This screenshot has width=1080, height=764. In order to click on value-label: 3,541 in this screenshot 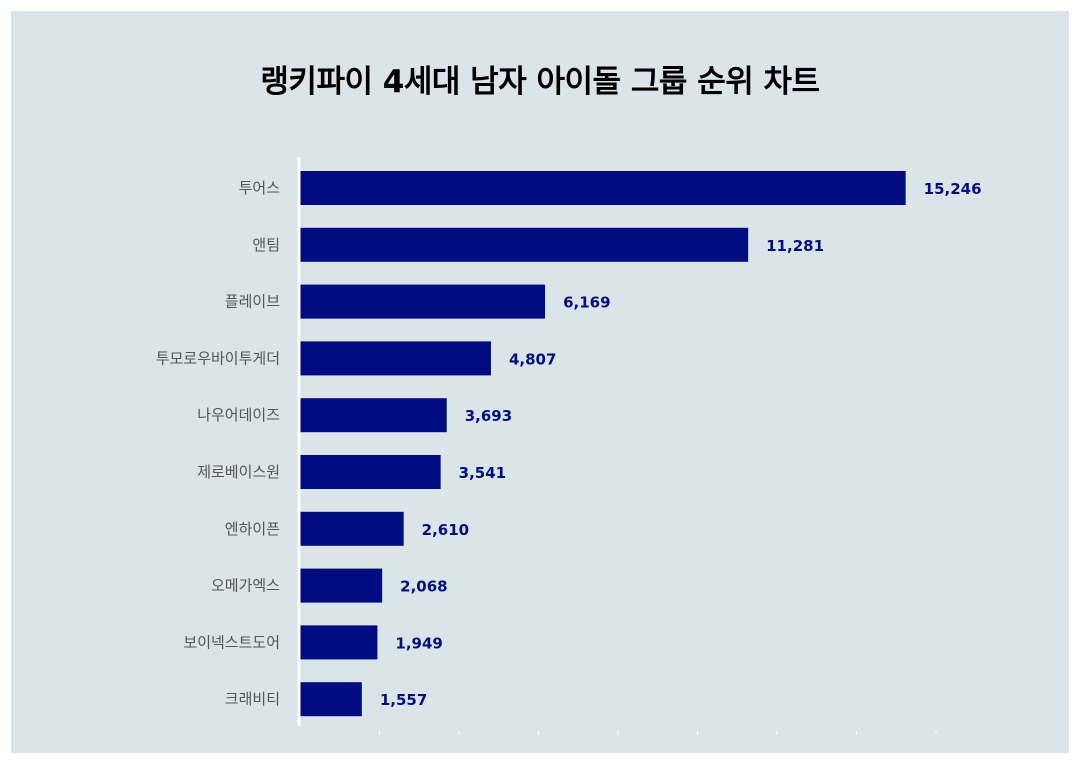, I will do `click(482, 473)`.